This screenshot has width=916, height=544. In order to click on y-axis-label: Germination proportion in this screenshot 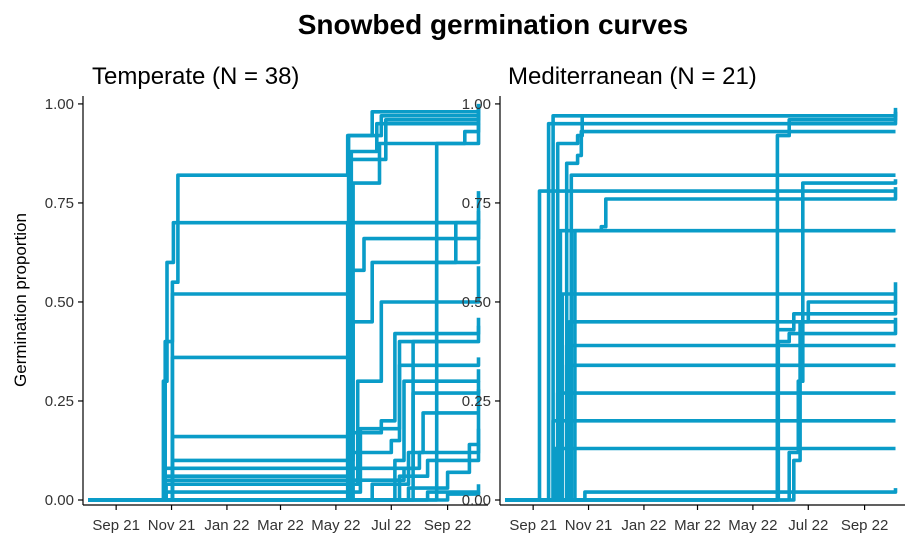, I will do `click(20, 300)`.